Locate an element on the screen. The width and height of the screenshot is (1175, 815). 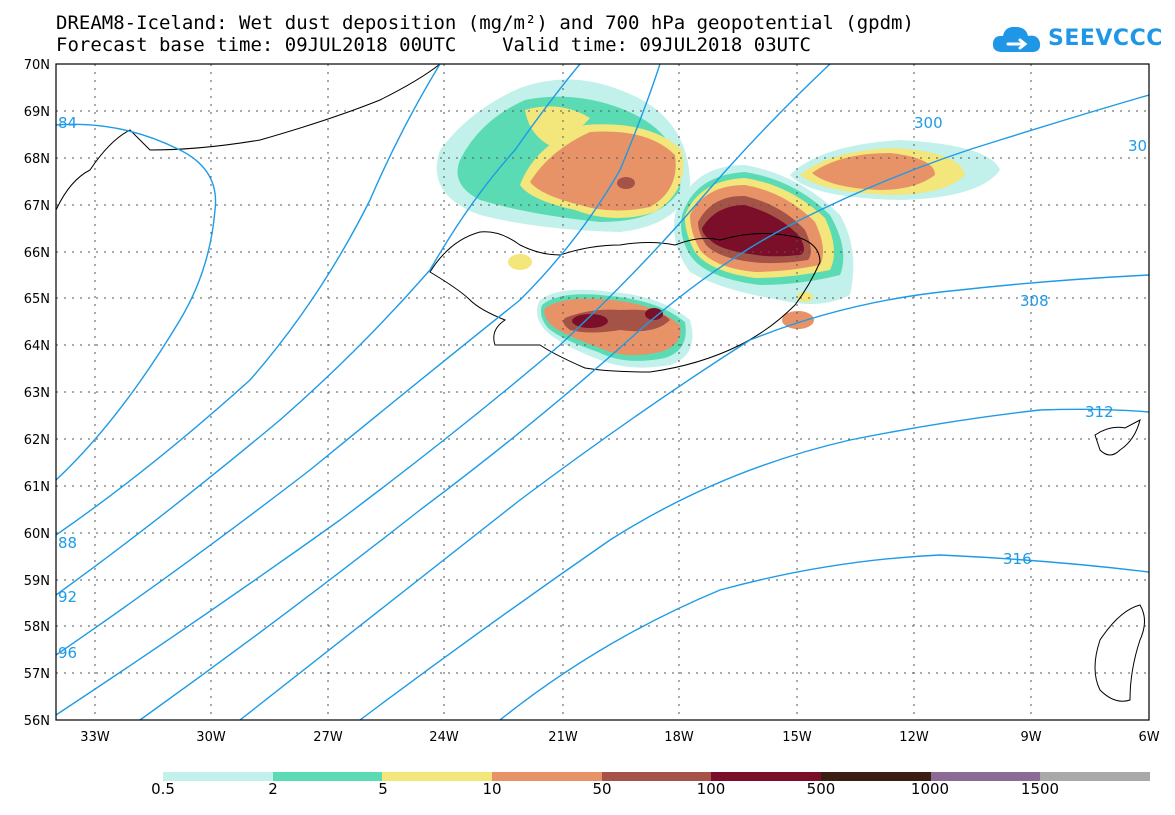
deposition-colorbar is located at coordinates (657, 776).